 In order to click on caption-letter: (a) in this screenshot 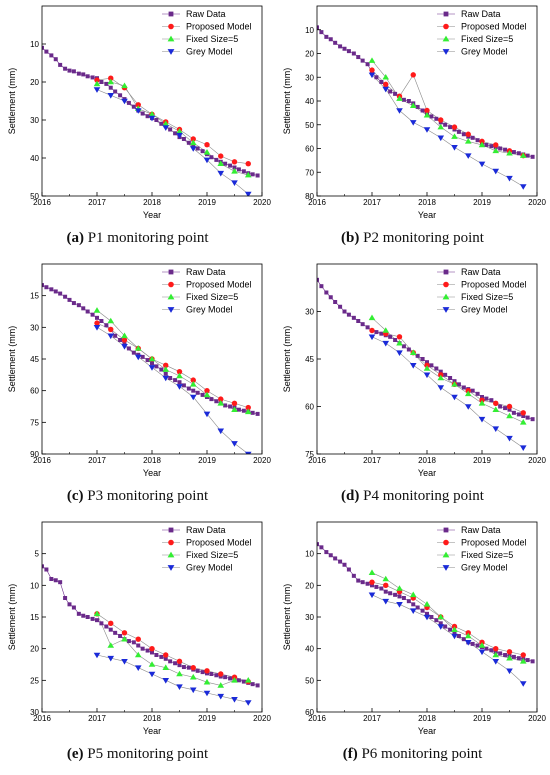, I will do `click(75, 238)`.